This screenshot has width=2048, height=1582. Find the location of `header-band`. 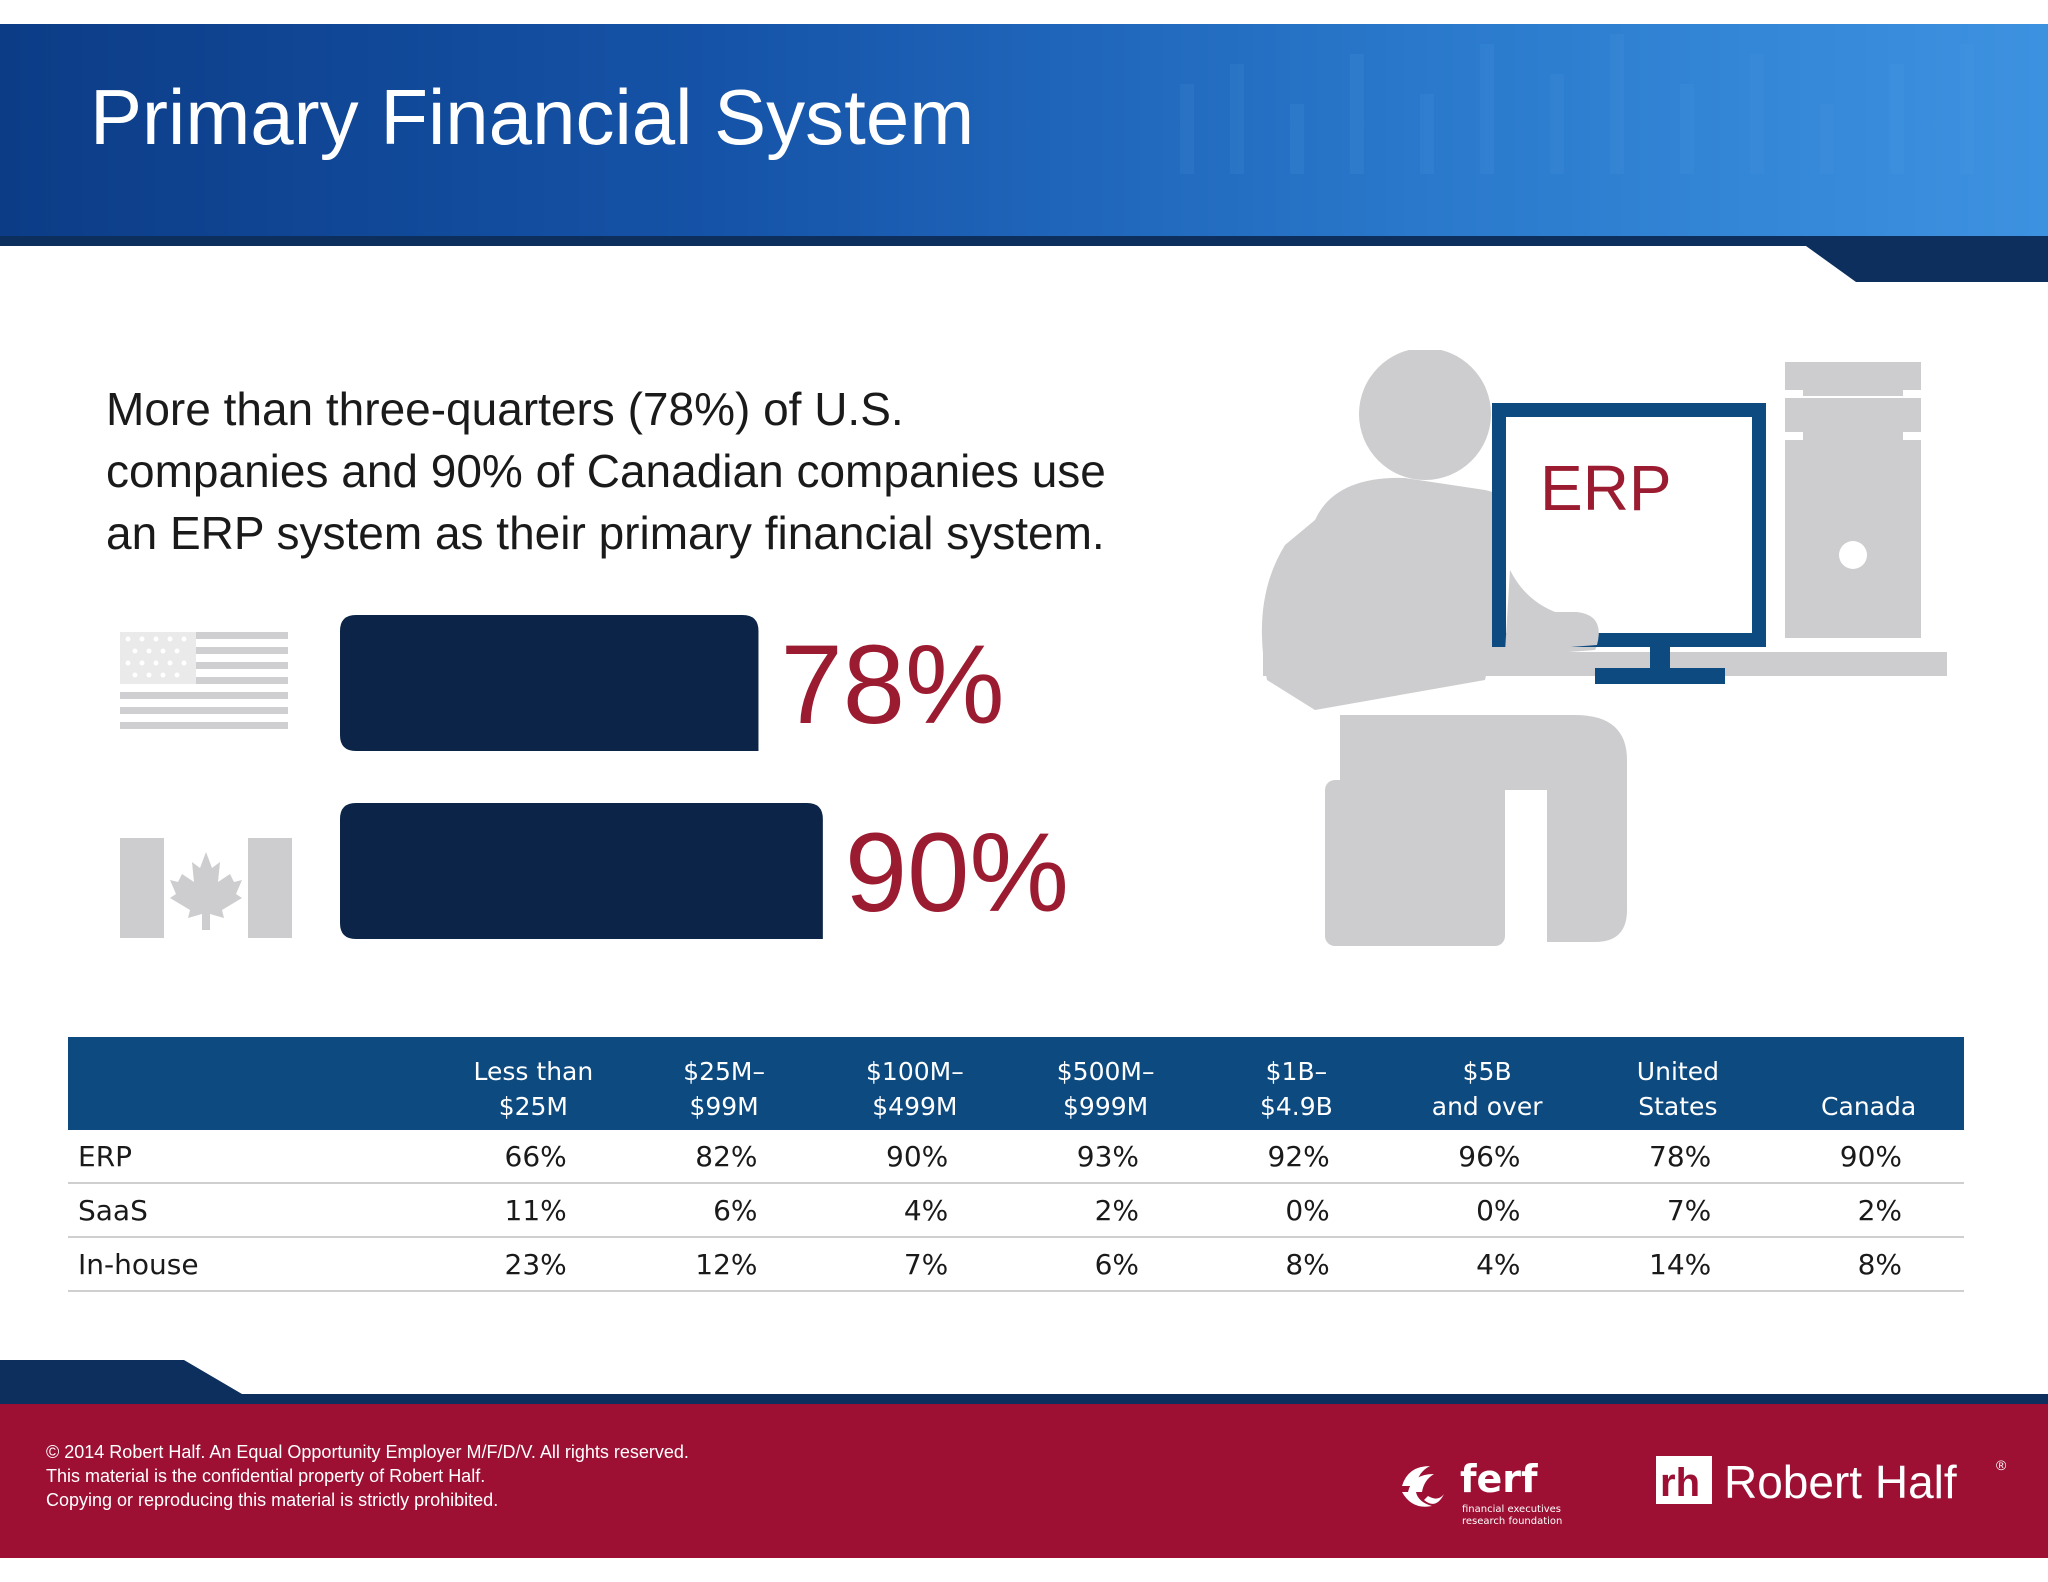

header-band is located at coordinates (1024, 135).